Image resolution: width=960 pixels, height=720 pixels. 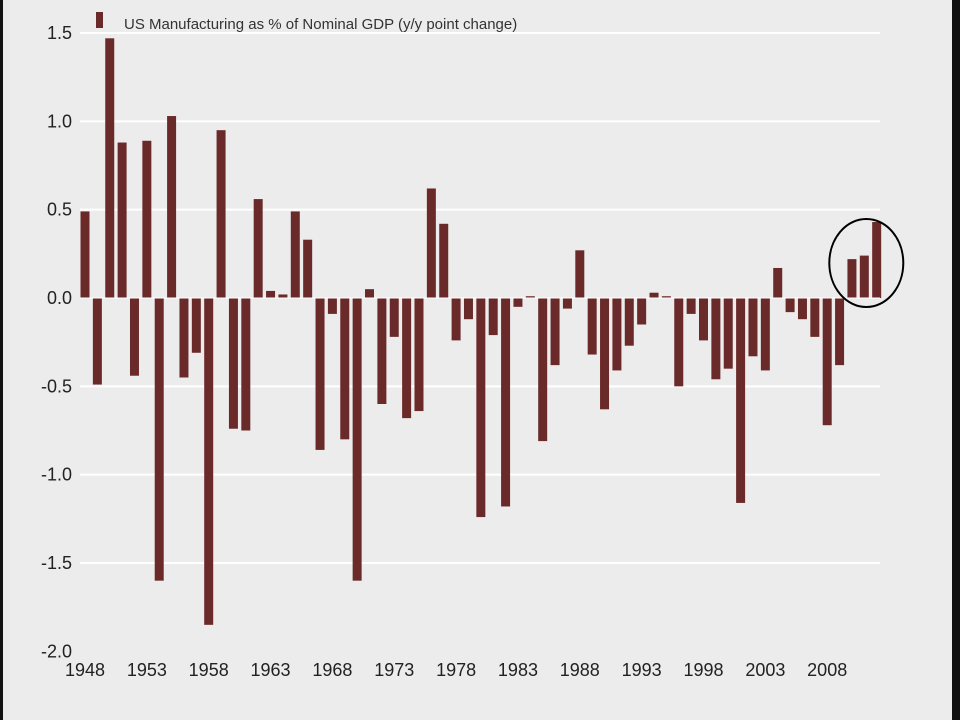 I want to click on bar-1977, so click(x=444, y=260).